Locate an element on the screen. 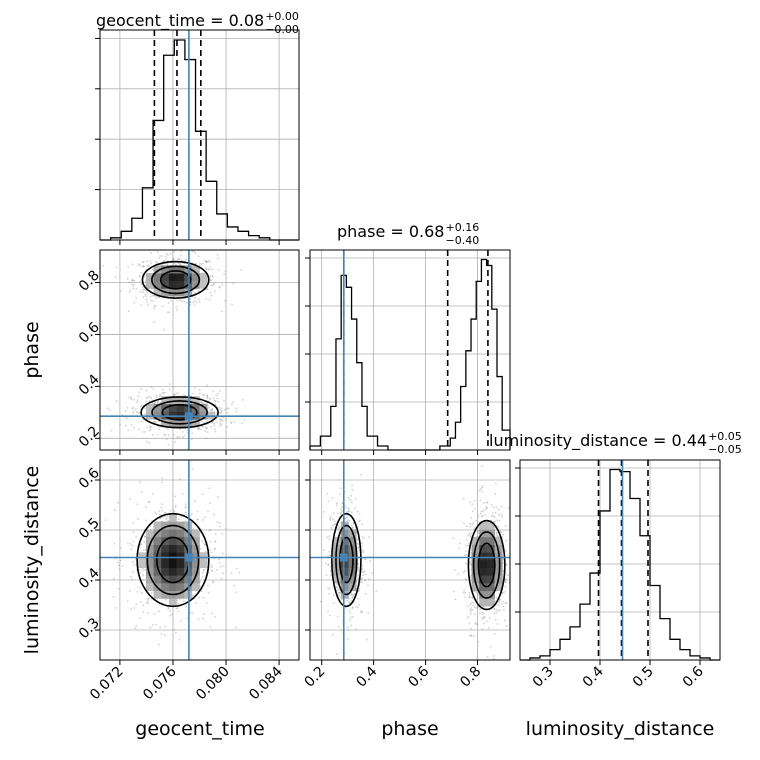 This screenshot has height=760, width=760. contour-line is located at coordinates (486, 565).